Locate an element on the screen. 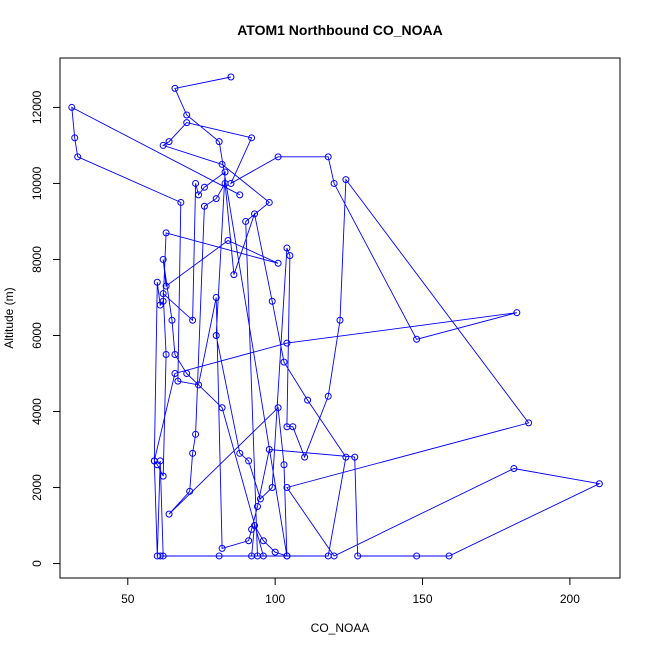  y-axis-label: Altitude (m) is located at coordinates (9, 317).